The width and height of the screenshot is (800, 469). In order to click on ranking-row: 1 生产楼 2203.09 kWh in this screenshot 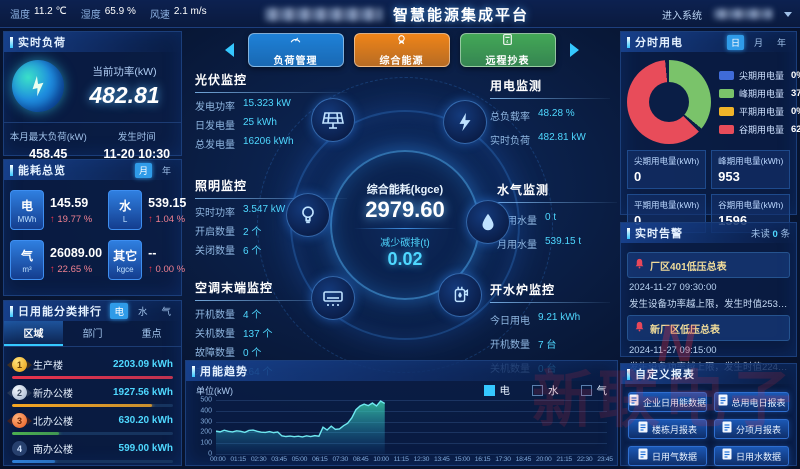, I will do `click(90, 368)`.